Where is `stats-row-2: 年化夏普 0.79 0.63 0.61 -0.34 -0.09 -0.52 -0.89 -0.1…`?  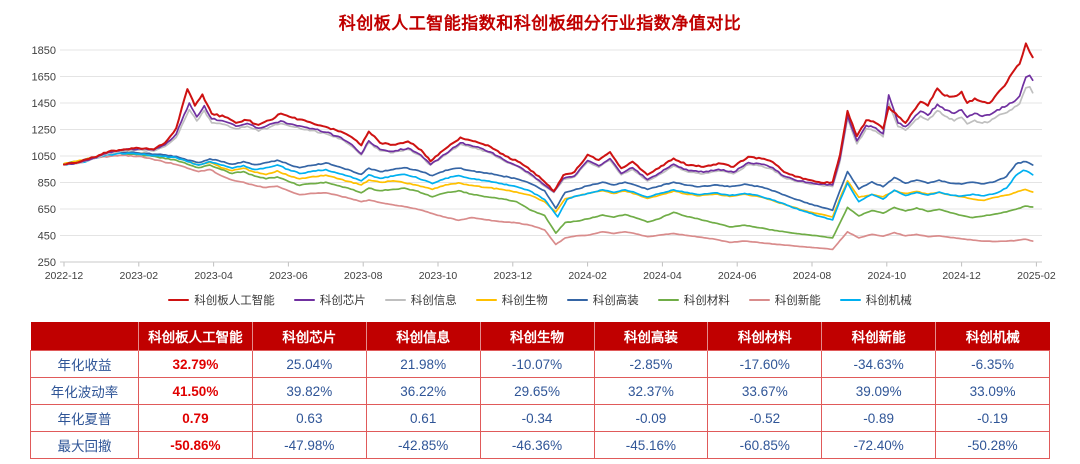
stats-row-2: 年化夏普 0.79 0.63 0.61 -0.34 -0.09 -0.52 -0.89 -0.1… is located at coordinates (540, 418).